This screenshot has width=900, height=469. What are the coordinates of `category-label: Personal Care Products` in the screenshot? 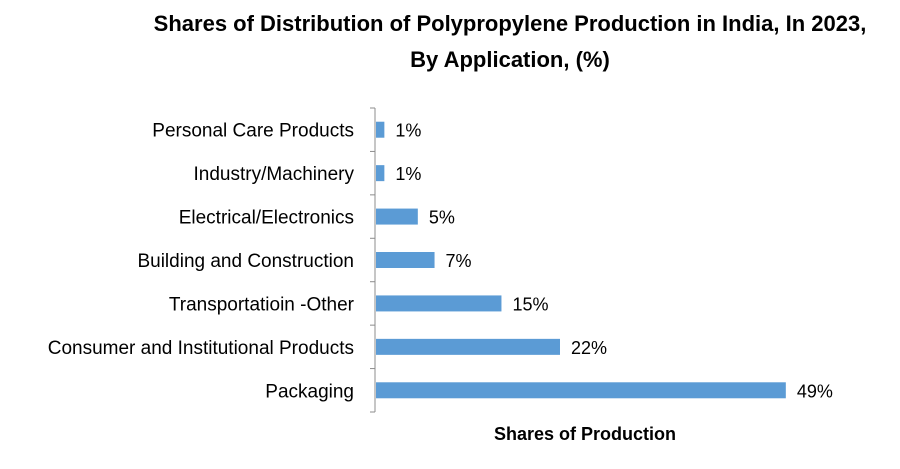 It's located at (253, 131).